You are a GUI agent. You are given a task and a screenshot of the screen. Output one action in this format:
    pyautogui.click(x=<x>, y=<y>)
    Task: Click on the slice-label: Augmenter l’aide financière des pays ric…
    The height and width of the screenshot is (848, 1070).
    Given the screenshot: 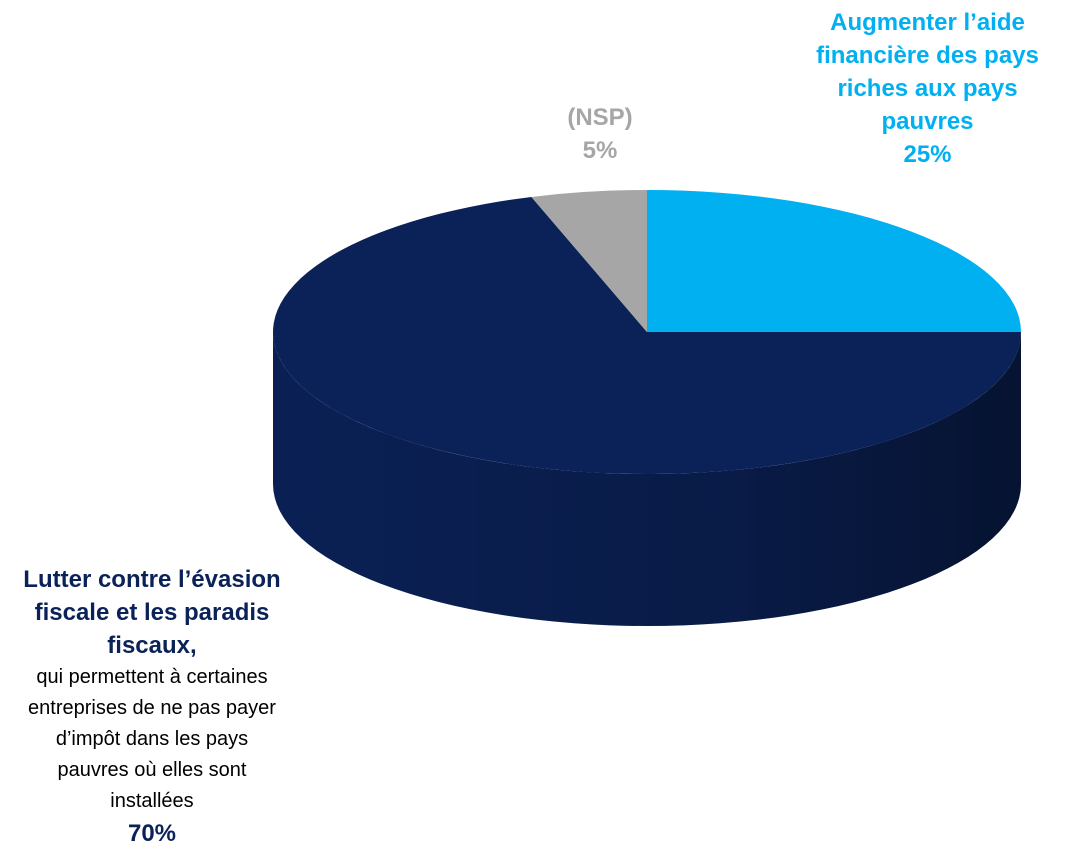 What is the action you would take?
    pyautogui.click(x=927, y=88)
    